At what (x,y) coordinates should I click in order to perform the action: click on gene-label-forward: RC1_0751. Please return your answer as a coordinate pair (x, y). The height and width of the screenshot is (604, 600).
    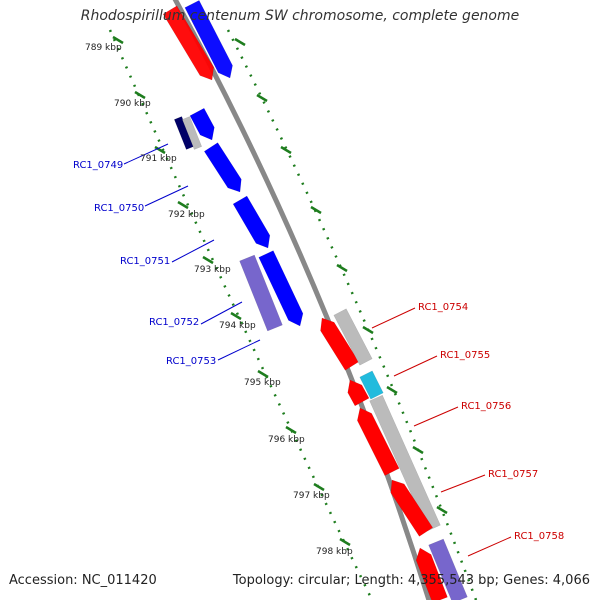
    Looking at the image, I should click on (145, 261).